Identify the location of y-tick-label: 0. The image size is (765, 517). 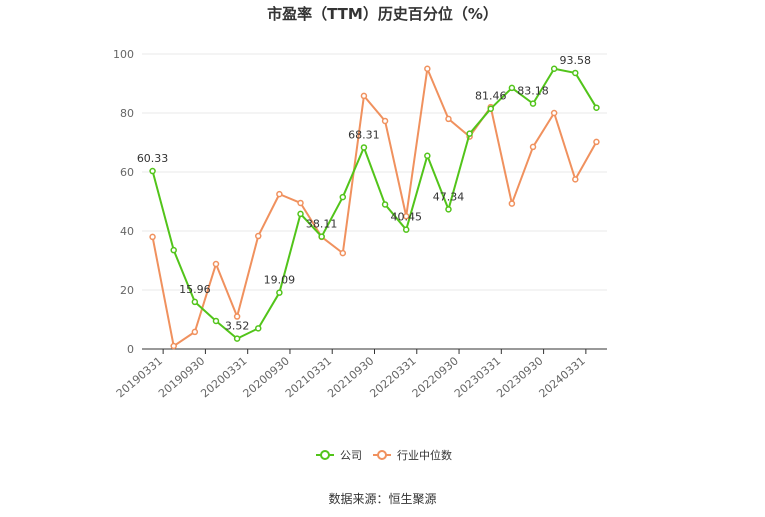
(130, 349).